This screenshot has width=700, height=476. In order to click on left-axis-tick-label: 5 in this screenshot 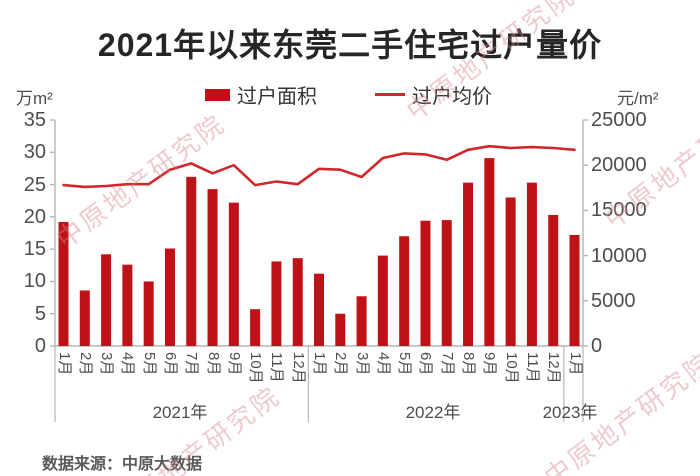, I will do `click(40, 313)`.